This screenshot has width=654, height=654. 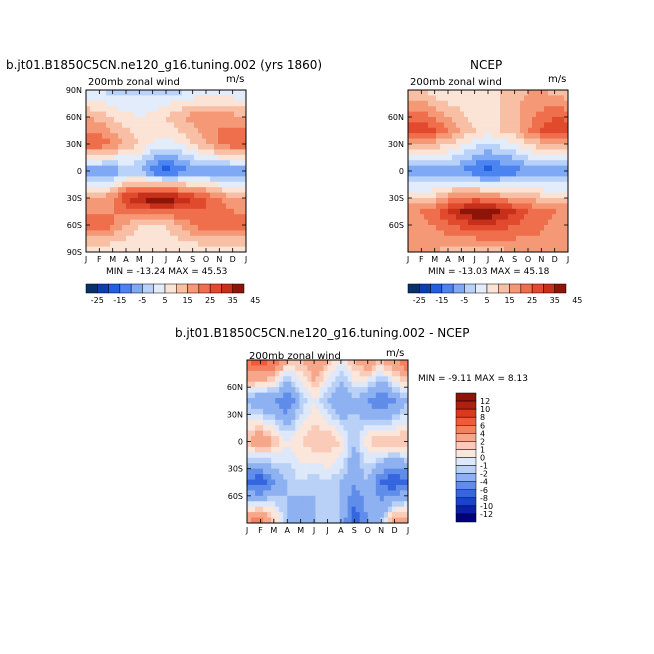 I want to click on diff-colorbar-swatch, so click(x=466, y=413).